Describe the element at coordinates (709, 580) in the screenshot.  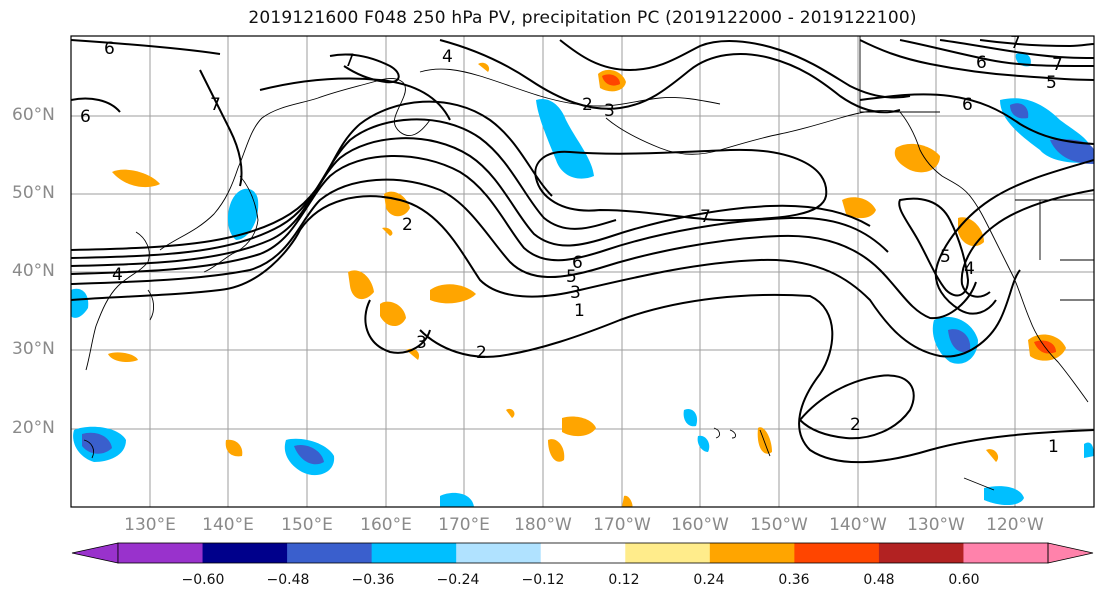
I see `colorbar-tick-label: 0.24` at that location.